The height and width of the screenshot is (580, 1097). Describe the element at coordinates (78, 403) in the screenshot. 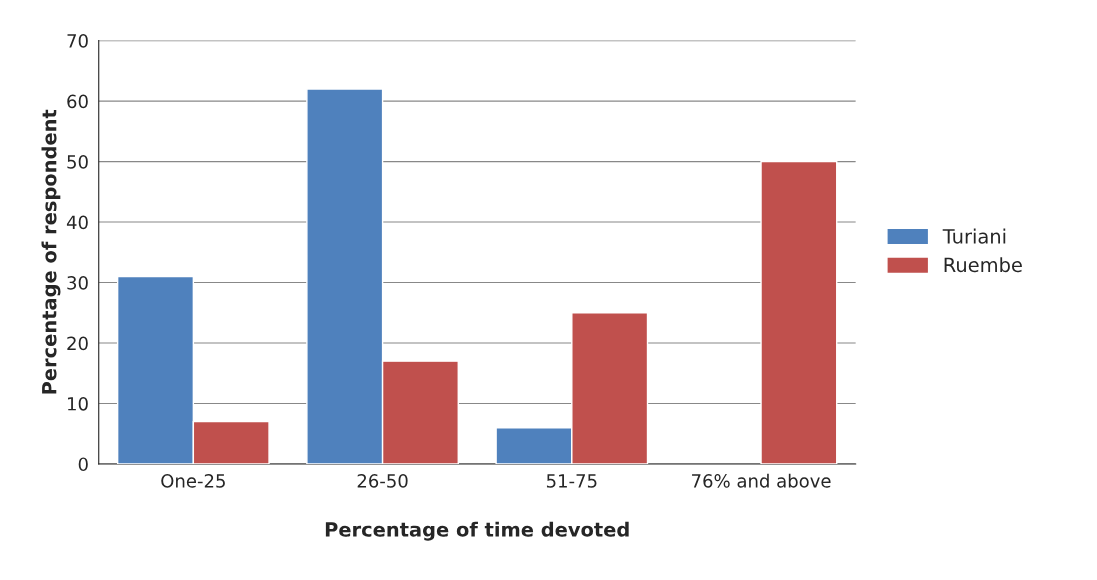

I see `y-tick-label: 10` at that location.